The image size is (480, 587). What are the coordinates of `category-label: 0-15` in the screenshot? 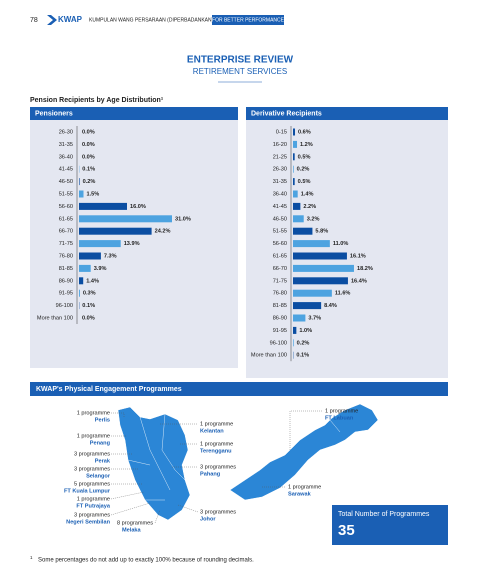 It's located at (281, 132).